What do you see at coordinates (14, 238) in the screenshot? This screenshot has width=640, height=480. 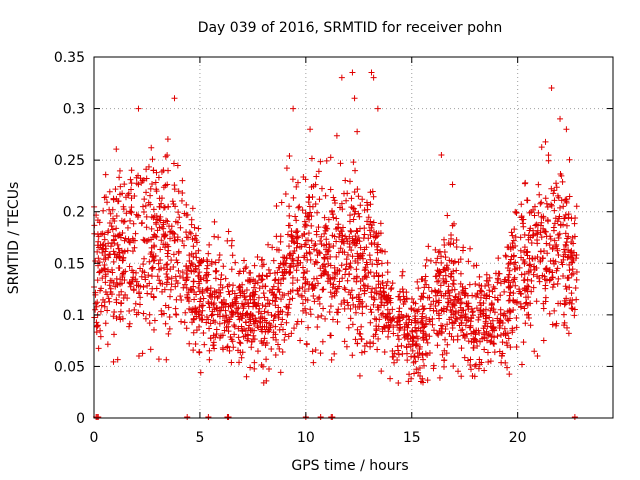 I see `y-axis-label: SRMTID / TECUs` at bounding box center [14, 238].